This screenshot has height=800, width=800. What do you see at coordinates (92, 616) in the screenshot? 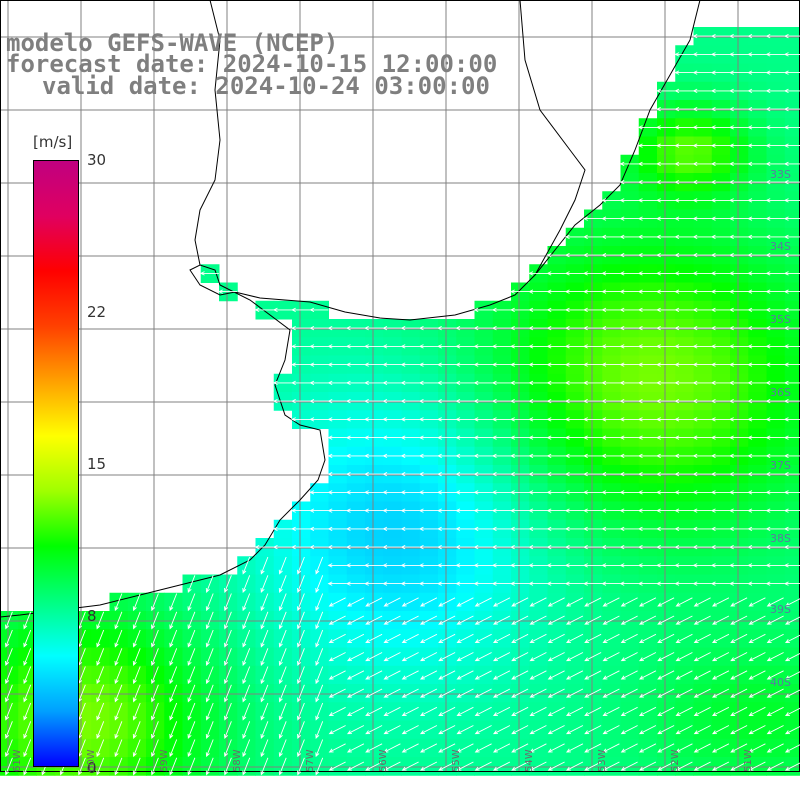
I see `colorbar-tick-8: 8` at bounding box center [92, 616].